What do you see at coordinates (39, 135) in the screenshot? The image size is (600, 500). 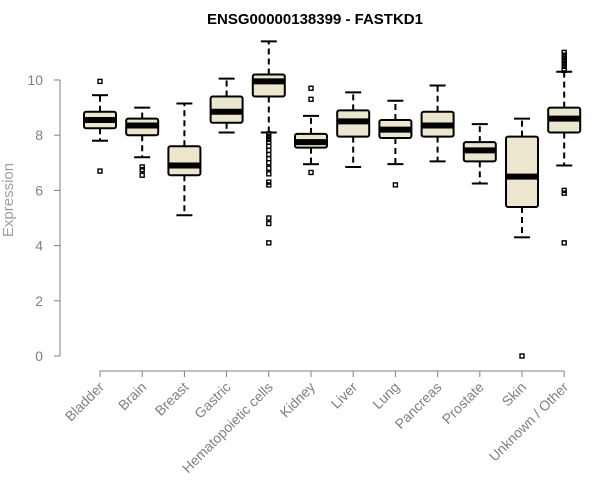 I see `y-tick-label: 8` at bounding box center [39, 135].